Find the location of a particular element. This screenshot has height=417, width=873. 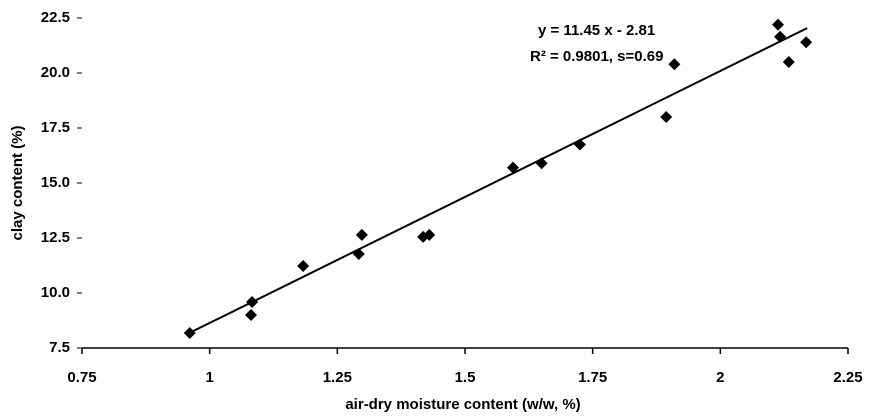

y-tick-label: 22.5 is located at coordinates (55, 17).